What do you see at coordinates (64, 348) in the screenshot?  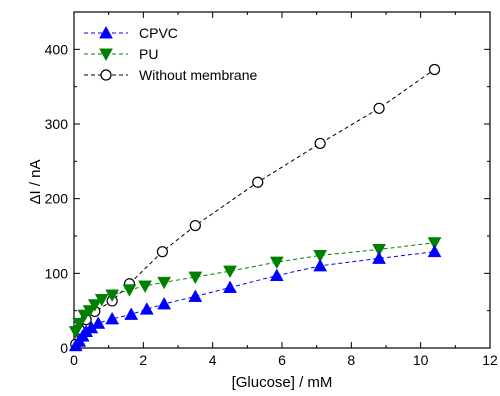 I see `y-tick-label: 0` at bounding box center [64, 348].